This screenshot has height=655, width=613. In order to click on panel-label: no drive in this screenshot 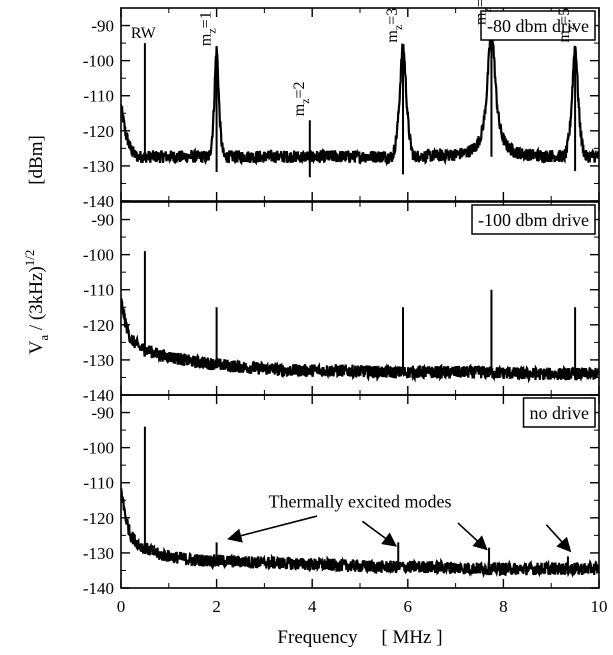, I will do `click(559, 413)`.